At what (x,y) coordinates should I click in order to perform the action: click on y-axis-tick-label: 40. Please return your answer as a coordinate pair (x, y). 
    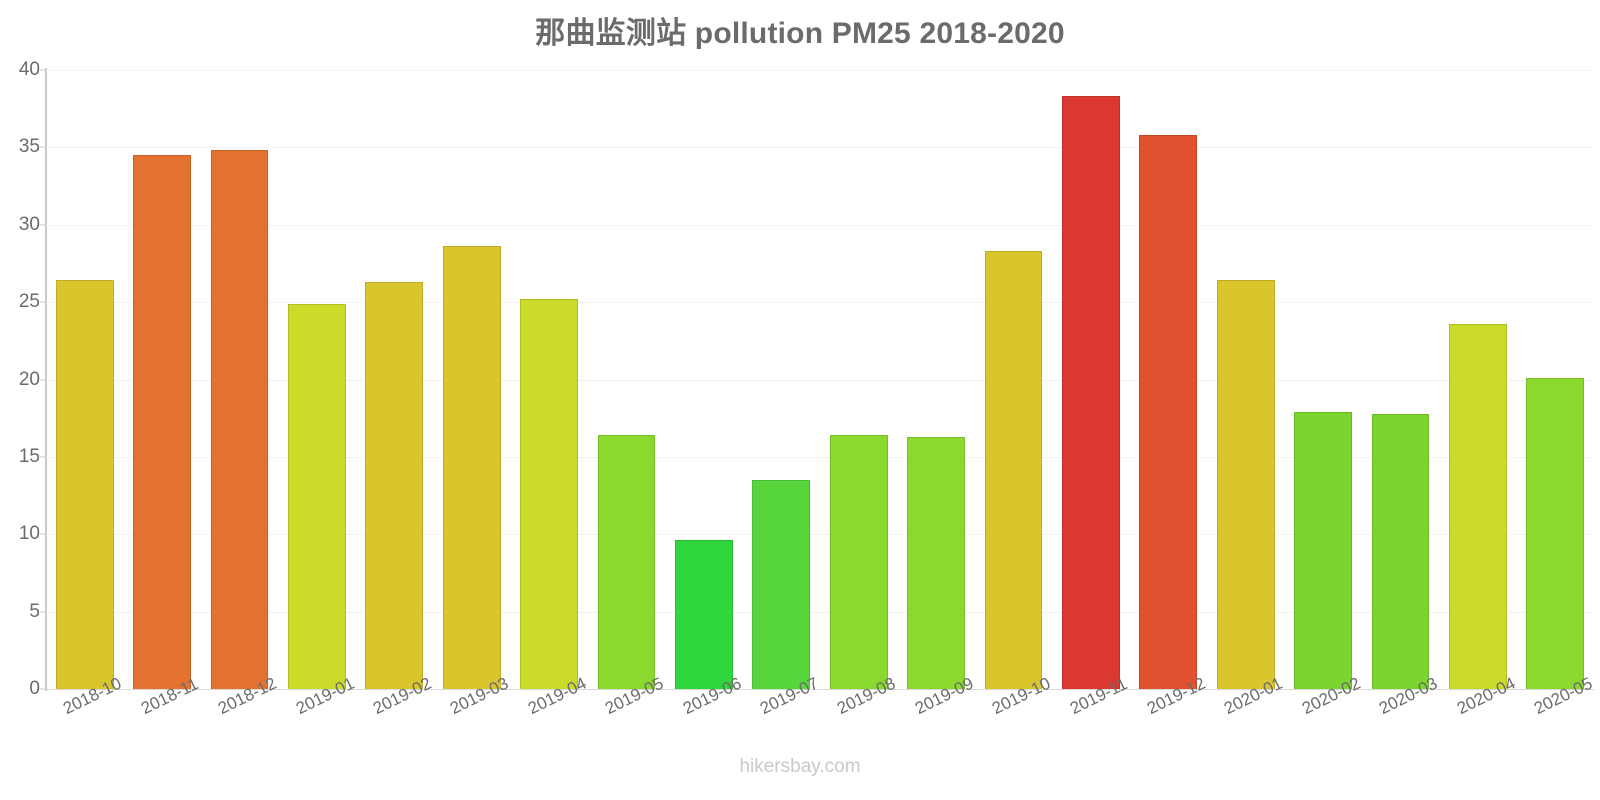
    Looking at the image, I should click on (29, 69).